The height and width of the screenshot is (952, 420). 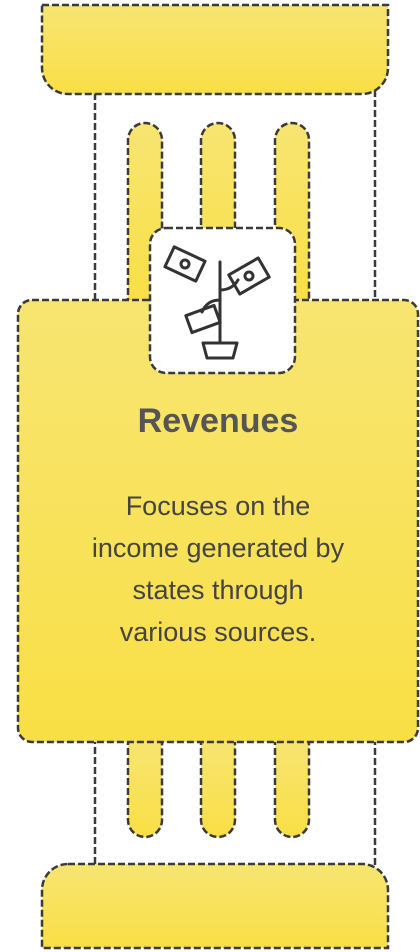 I want to click on money-plant-icon, so click(x=217, y=302).